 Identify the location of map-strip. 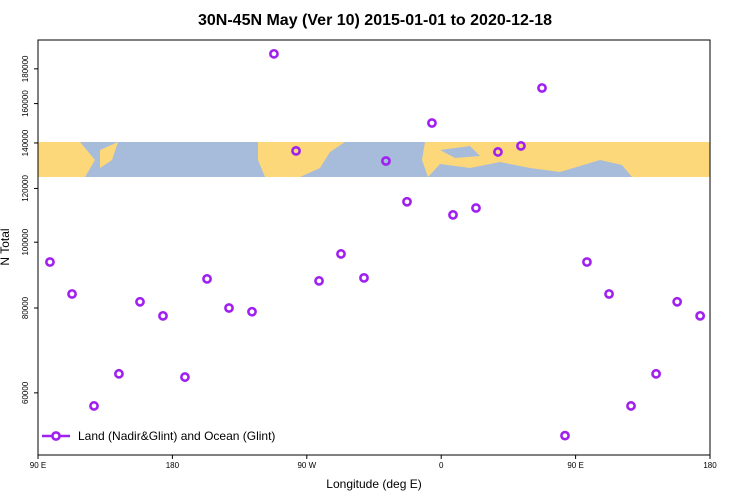
(374, 159).